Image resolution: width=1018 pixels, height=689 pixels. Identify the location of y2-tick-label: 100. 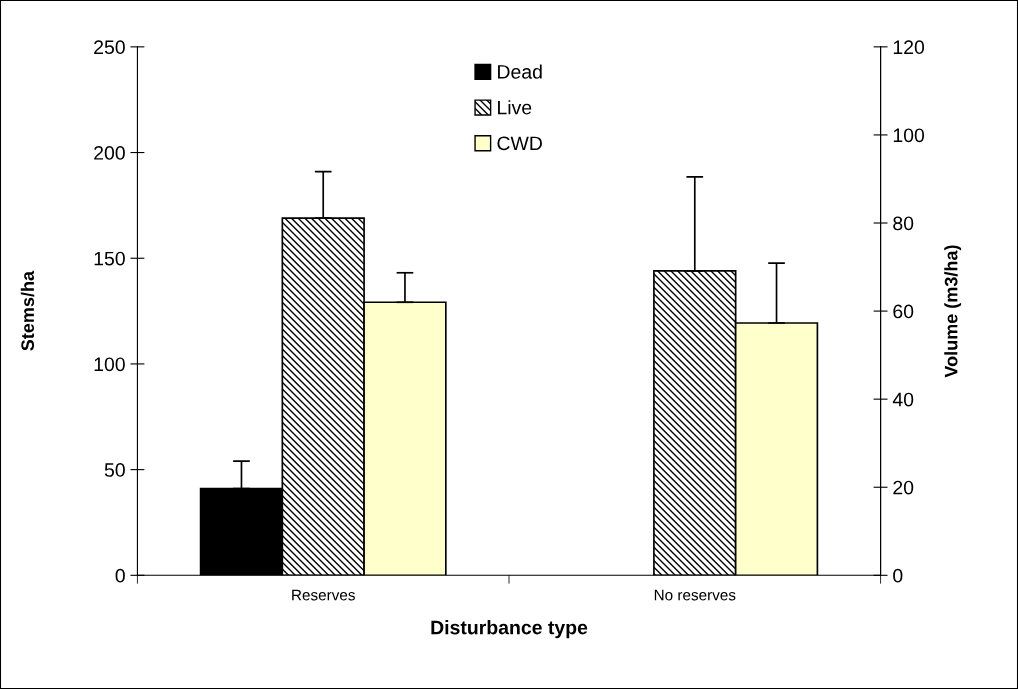
(909, 135).